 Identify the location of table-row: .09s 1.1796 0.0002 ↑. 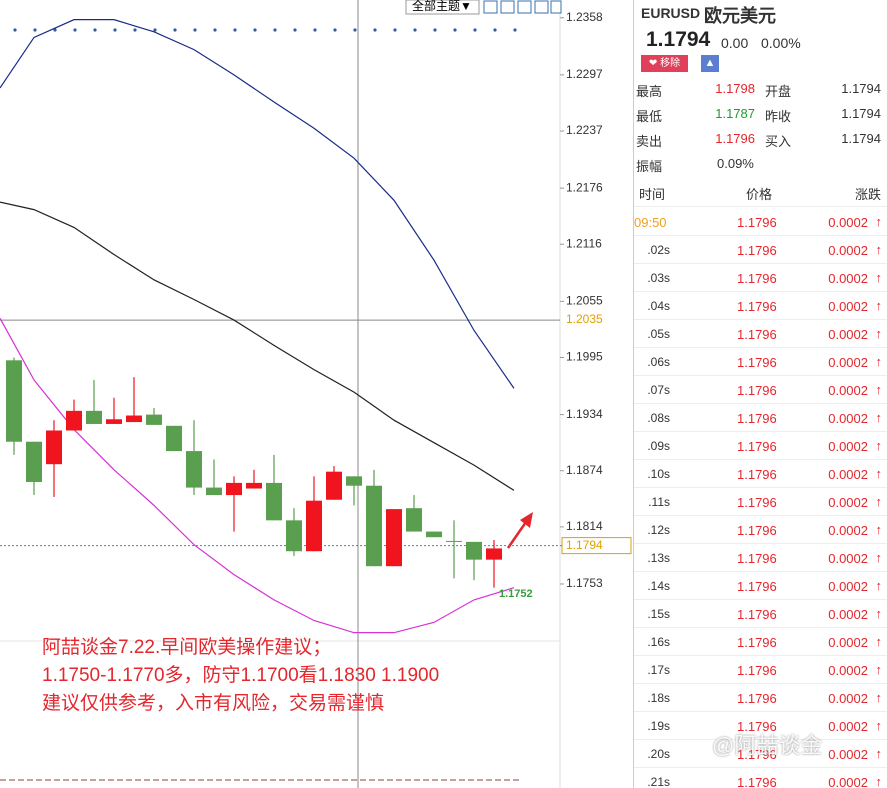
(760, 446).